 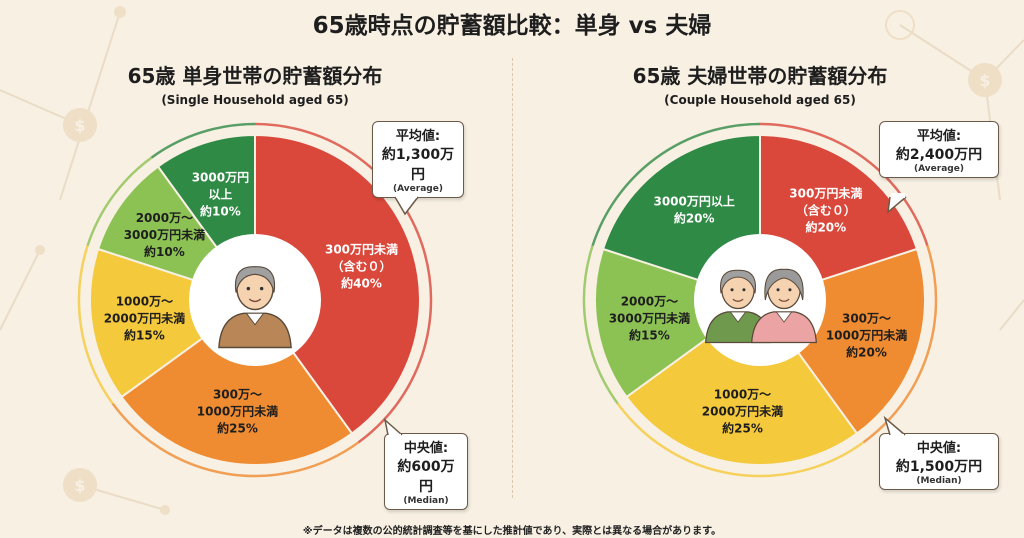 What do you see at coordinates (760, 100) in the screenshot?
I see `couple-chart-subtitle: (Couple Household aged 65)` at bounding box center [760, 100].